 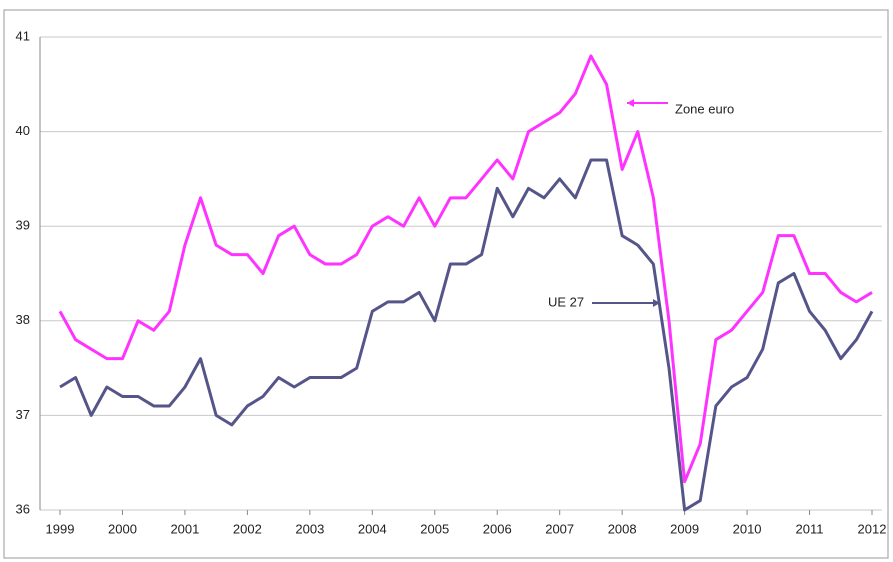 I want to click on x-tick-label: 2003, so click(x=309, y=528).